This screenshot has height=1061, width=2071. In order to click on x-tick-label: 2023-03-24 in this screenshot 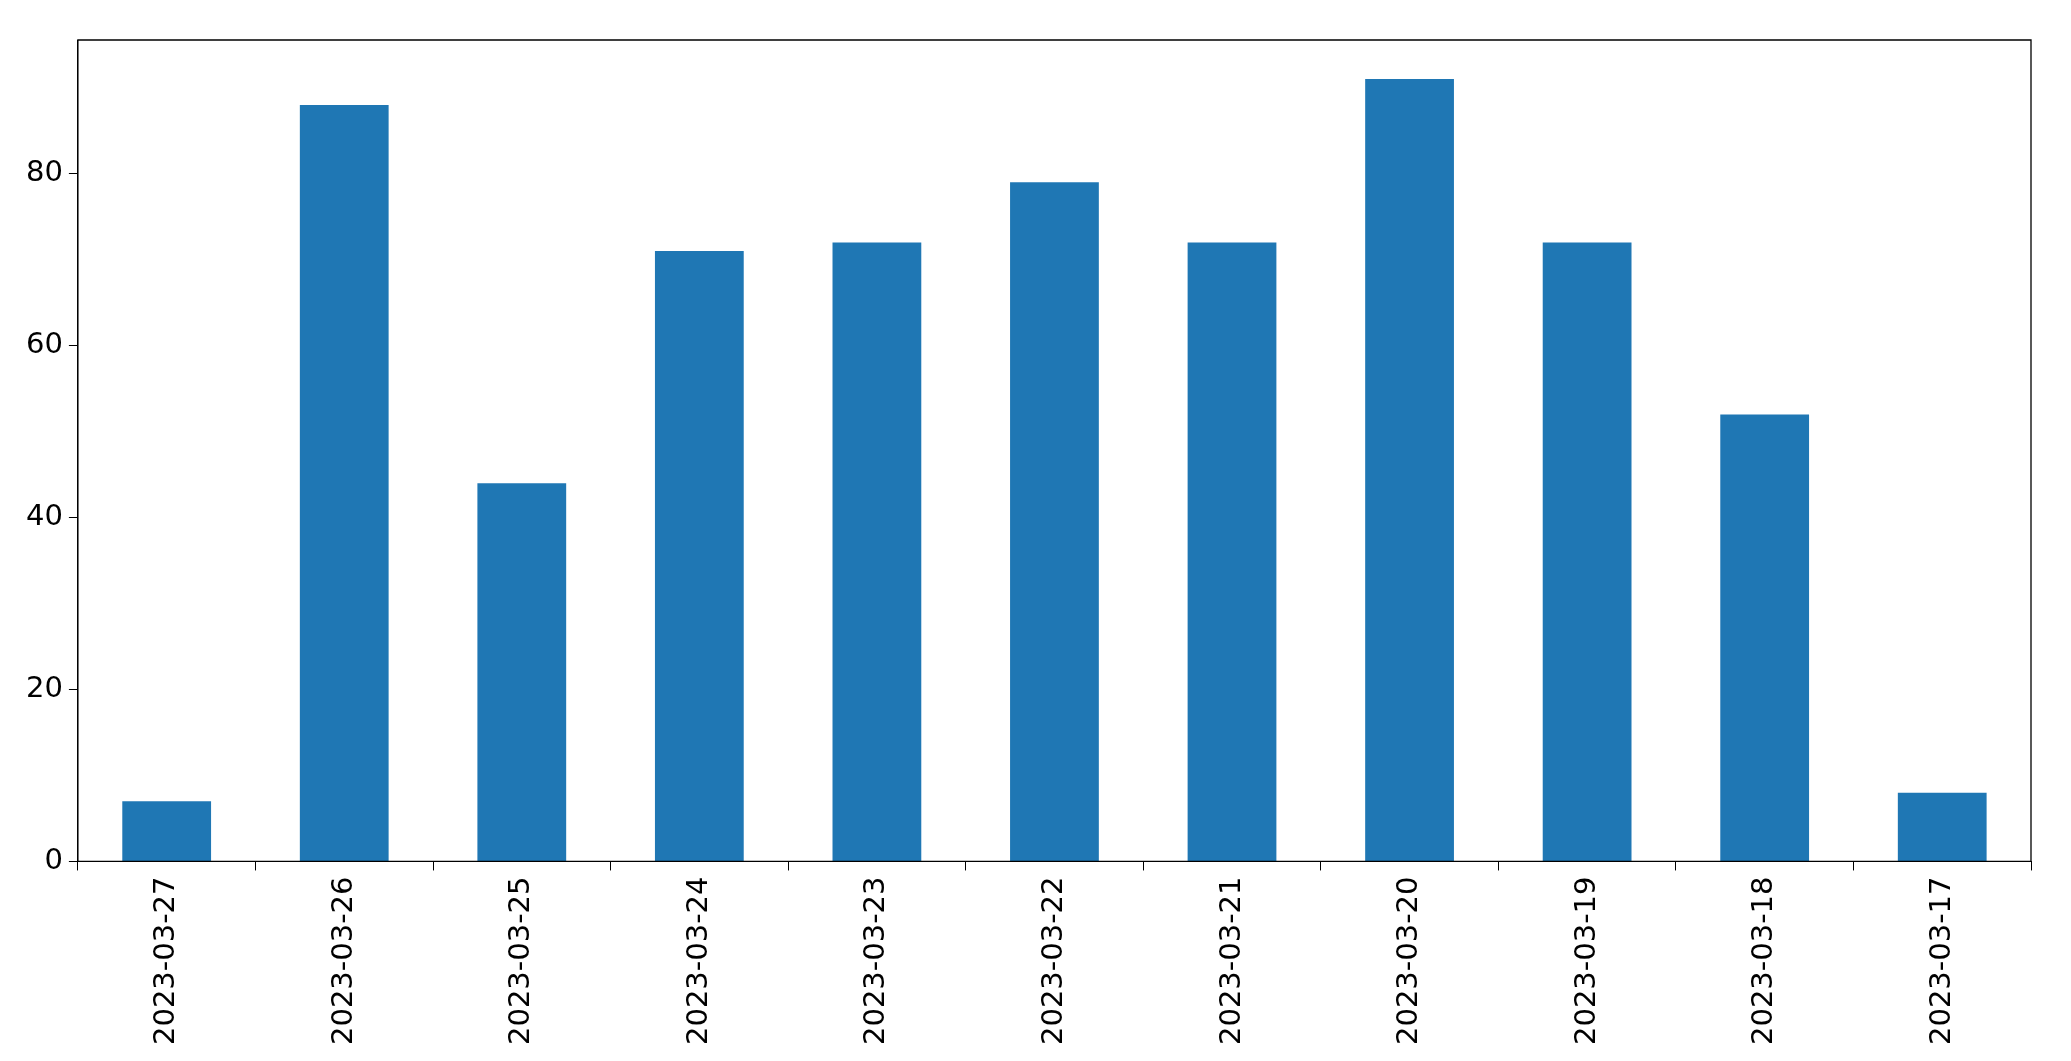, I will do `click(696, 961)`.